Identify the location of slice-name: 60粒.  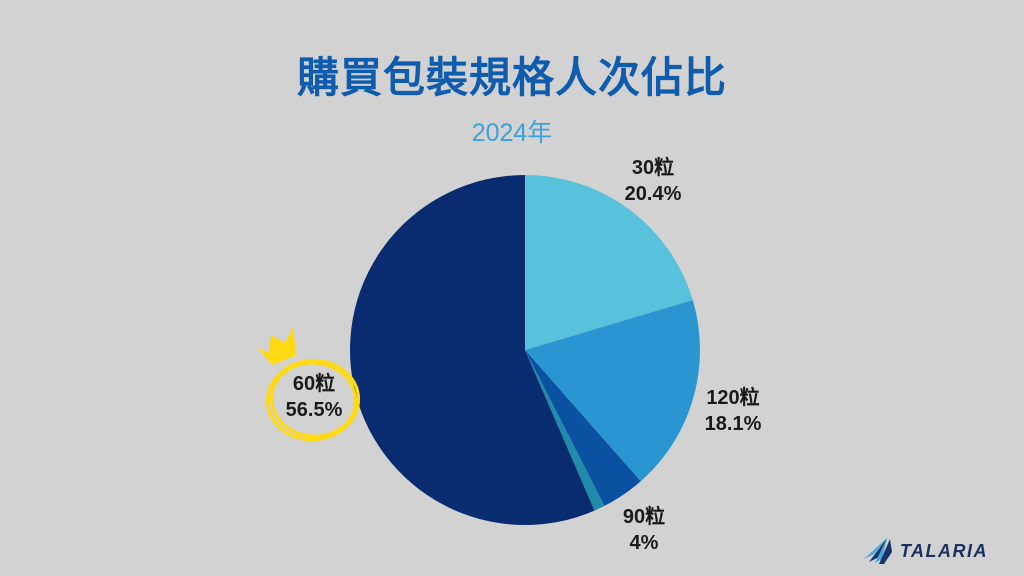
(314, 384).